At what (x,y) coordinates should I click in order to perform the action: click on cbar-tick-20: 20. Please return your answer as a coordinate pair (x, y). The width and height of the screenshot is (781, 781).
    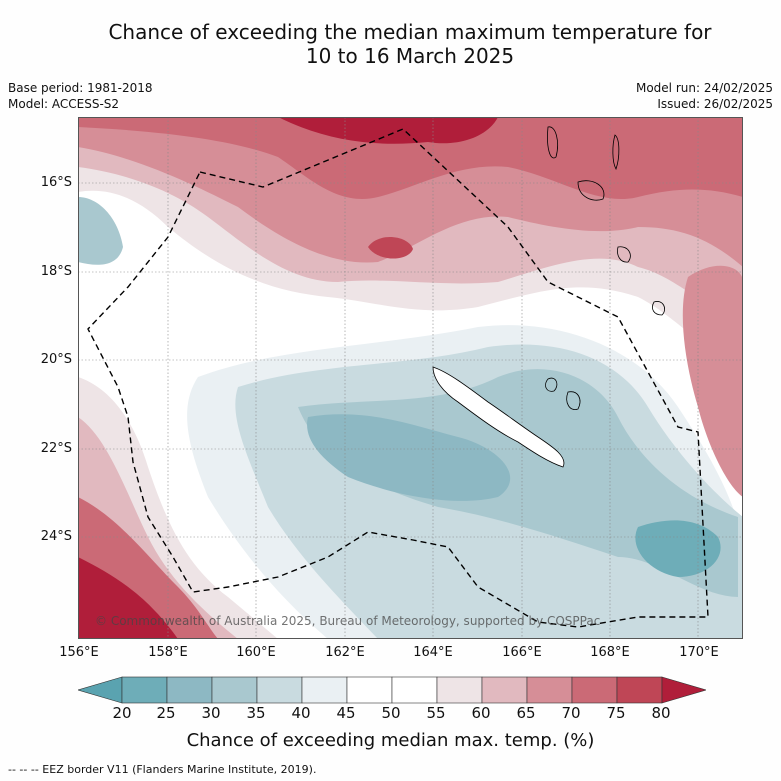
    Looking at the image, I should click on (122, 713).